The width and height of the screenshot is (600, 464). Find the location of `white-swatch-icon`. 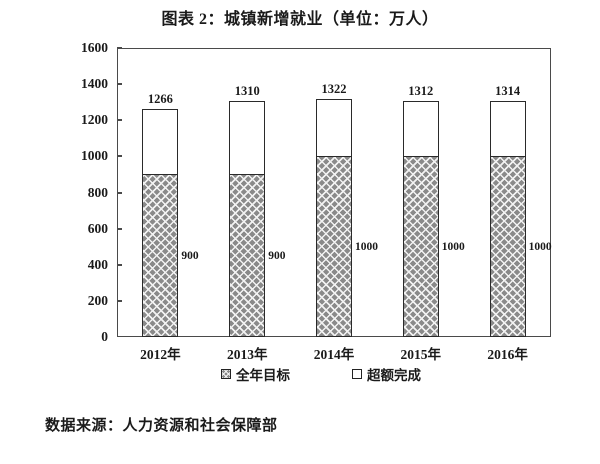

white-swatch-icon is located at coordinates (357, 374).